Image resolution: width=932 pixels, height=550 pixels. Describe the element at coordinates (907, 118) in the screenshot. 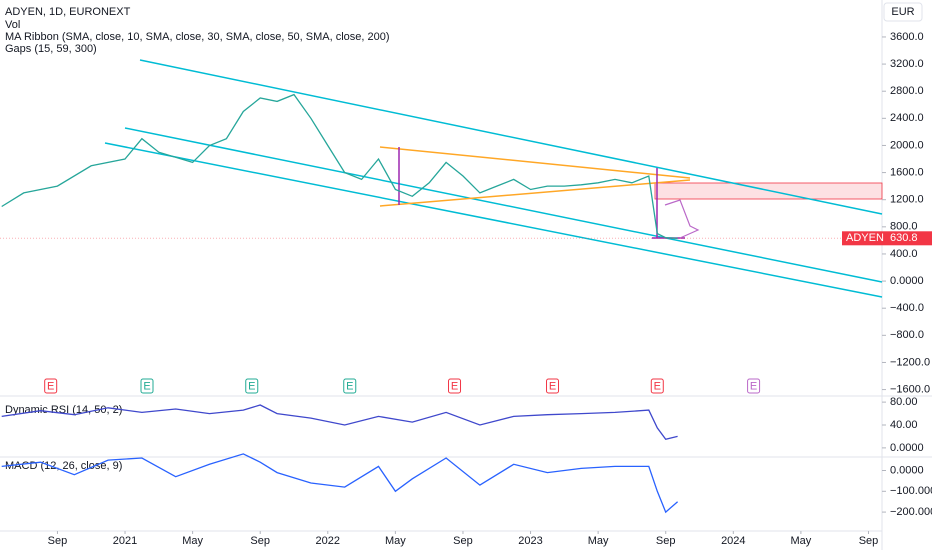

I see `y-tick-label: 2400.0` at that location.